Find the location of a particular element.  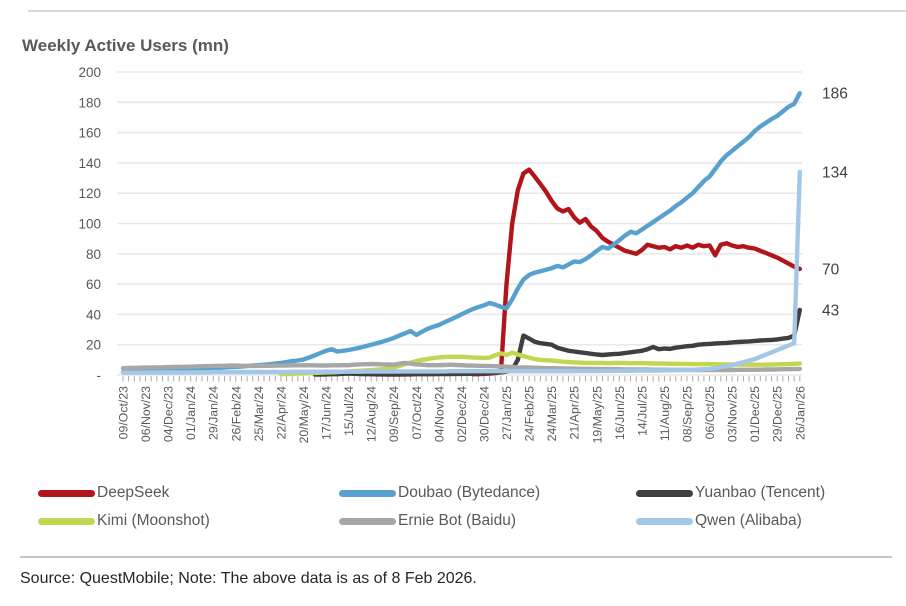

x-axis-tick-label: 26/Jan/26 is located at coordinates (800, 413).